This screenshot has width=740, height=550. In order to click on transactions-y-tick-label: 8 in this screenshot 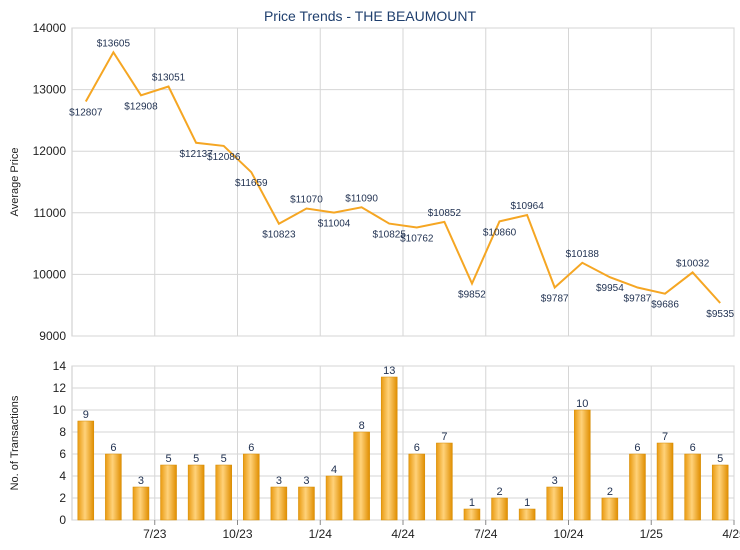, I will do `click(62, 432)`.